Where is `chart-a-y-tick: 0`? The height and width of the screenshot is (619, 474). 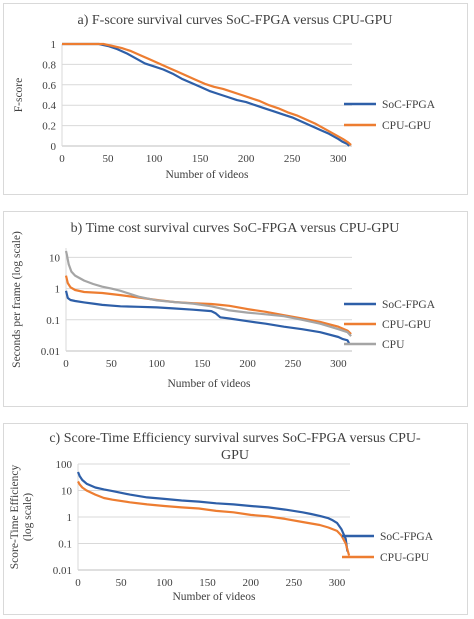 chart-a-y-tick: 0 is located at coordinates (54, 147).